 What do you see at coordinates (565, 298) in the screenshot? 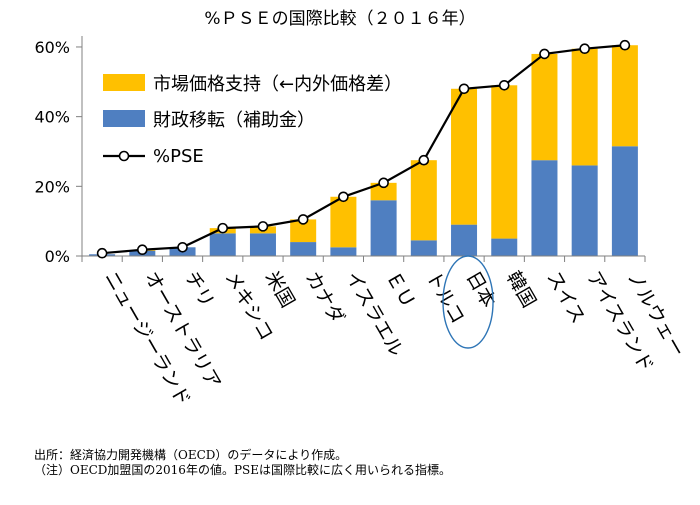
I see `x-tick-label: スイス` at bounding box center [565, 298].